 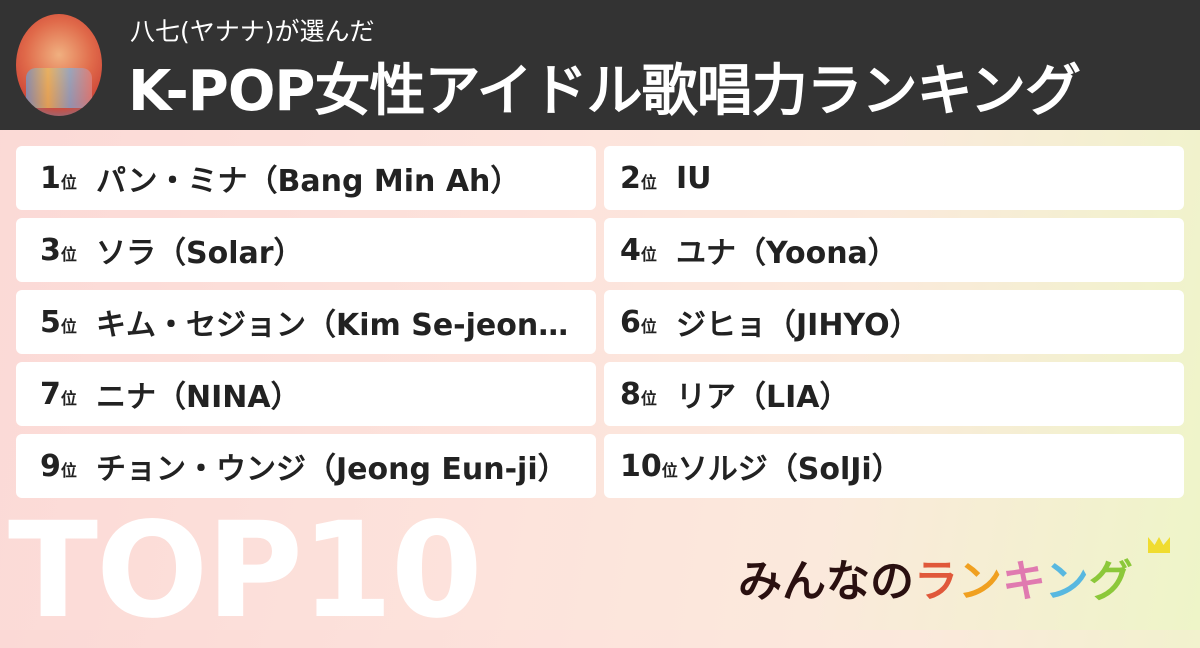 I want to click on item-name: ユナ（Yoona）, so click(x=787, y=253).